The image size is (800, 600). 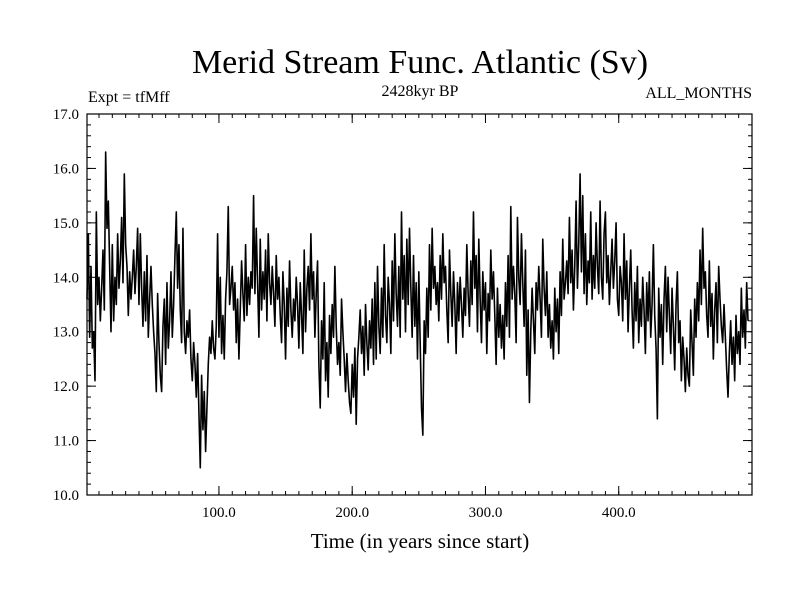 I want to click on y-tick-label: 14.0, so click(x=66, y=278).